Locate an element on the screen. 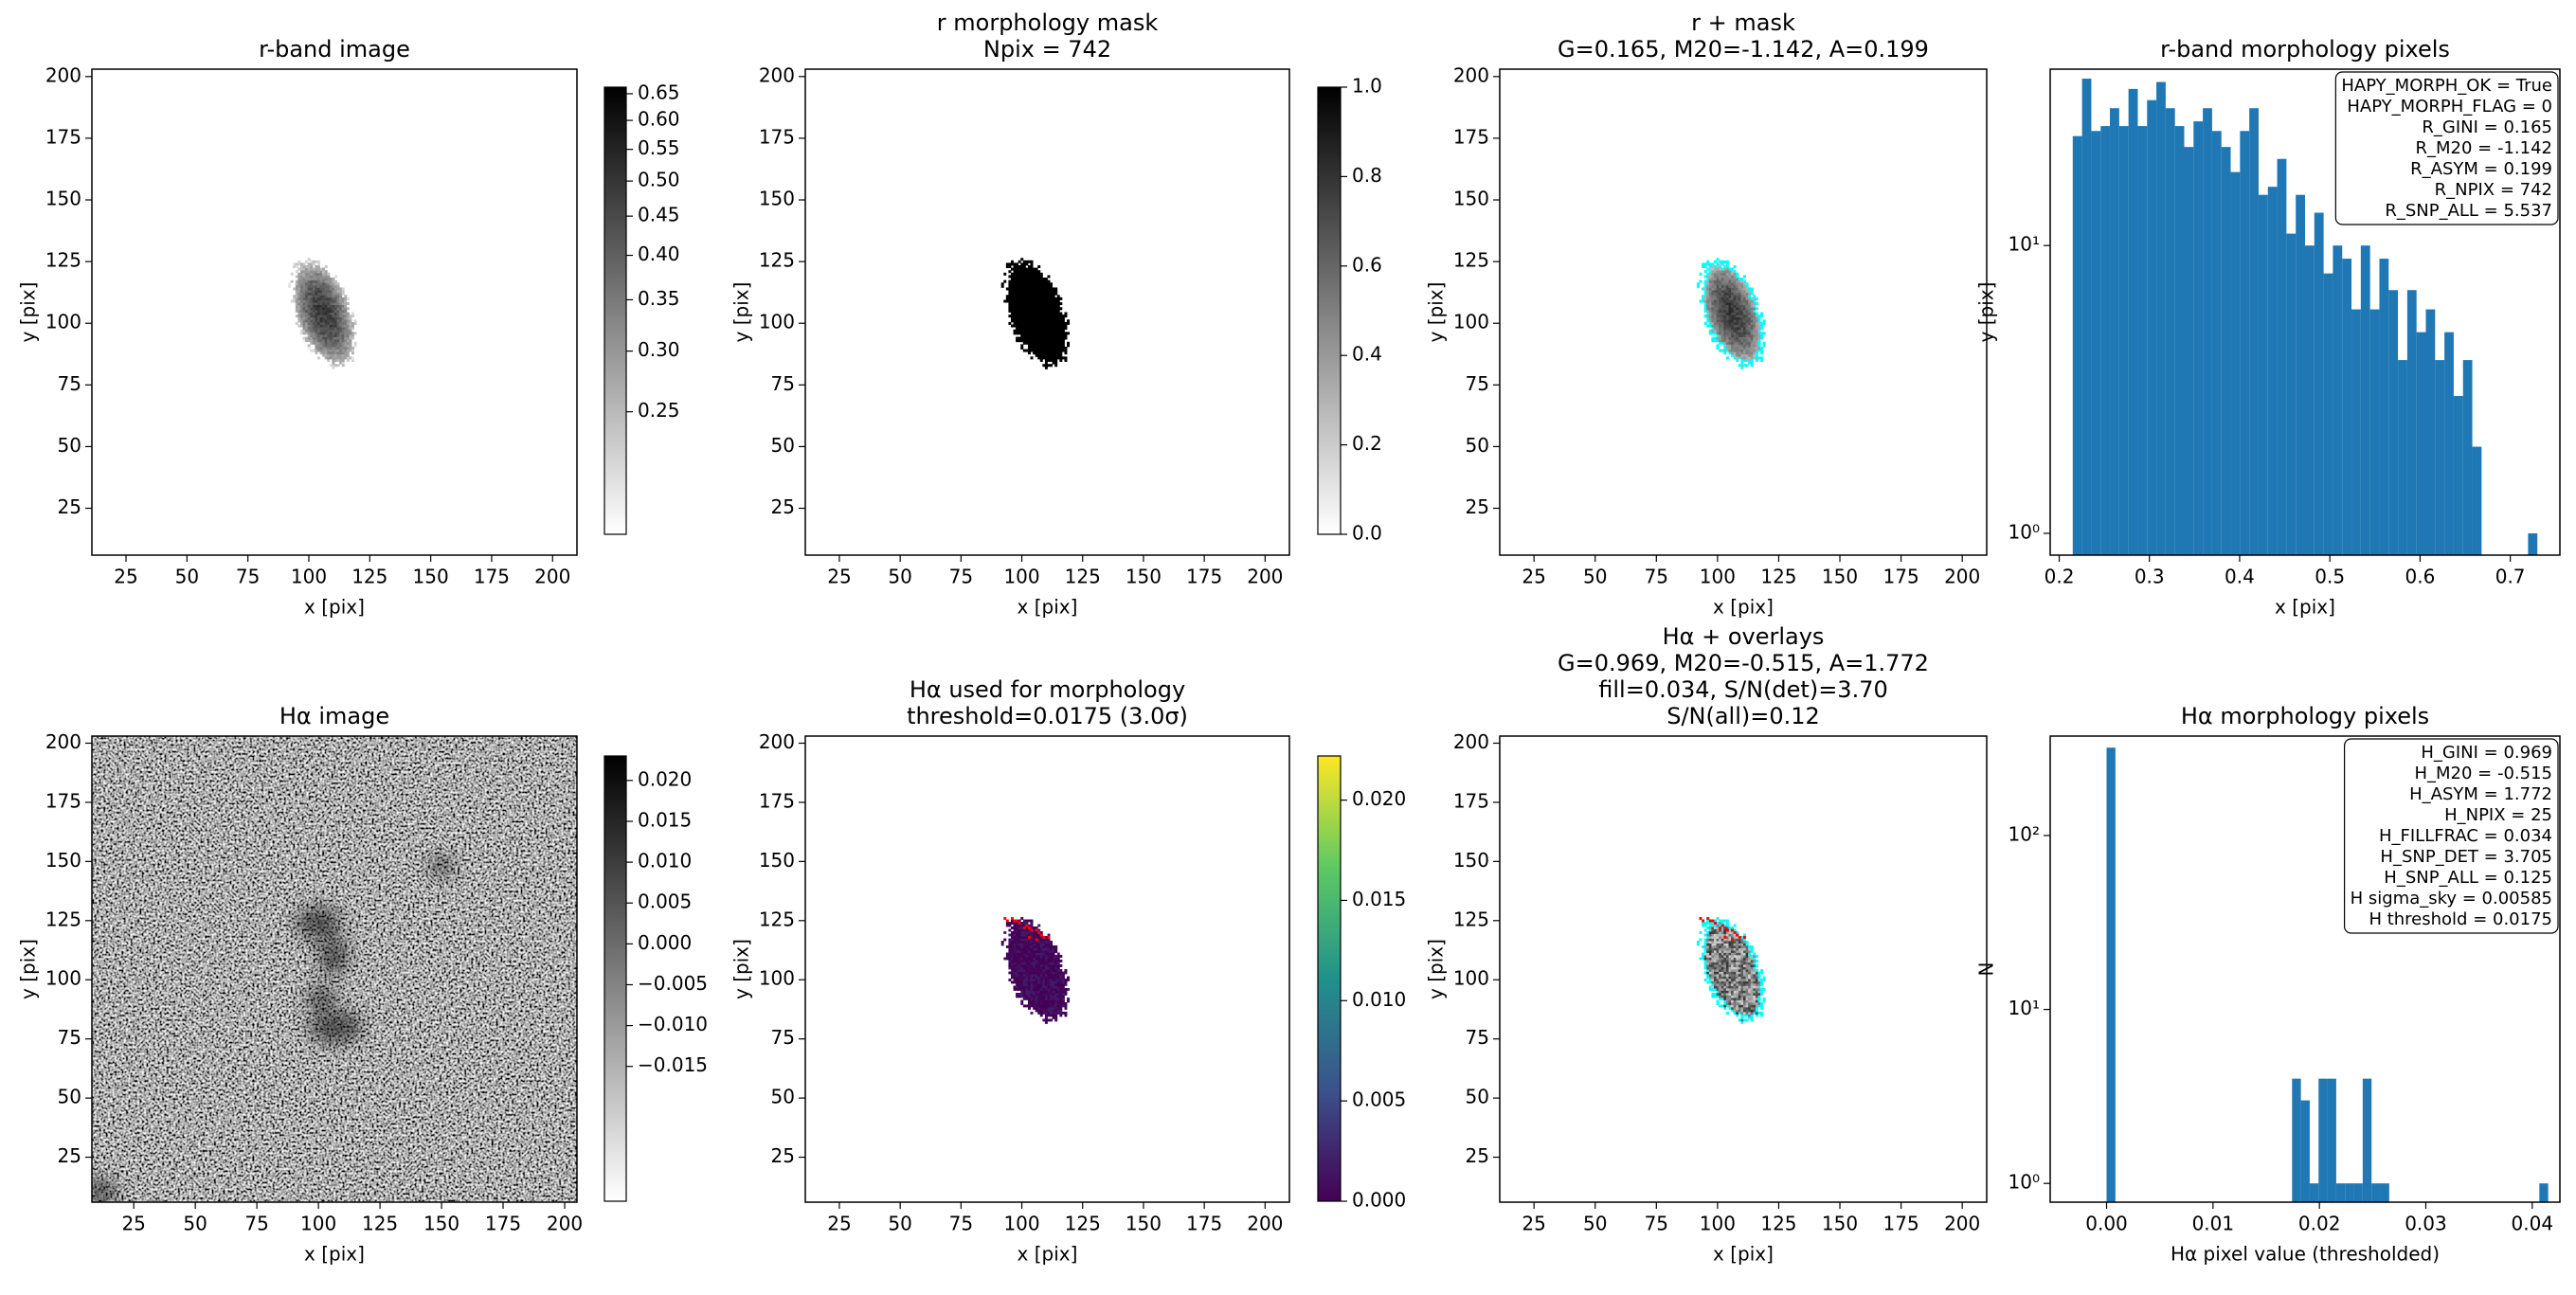 The width and height of the screenshot is (2576, 1295). colorbar-tick-label: 0.65 is located at coordinates (659, 92).